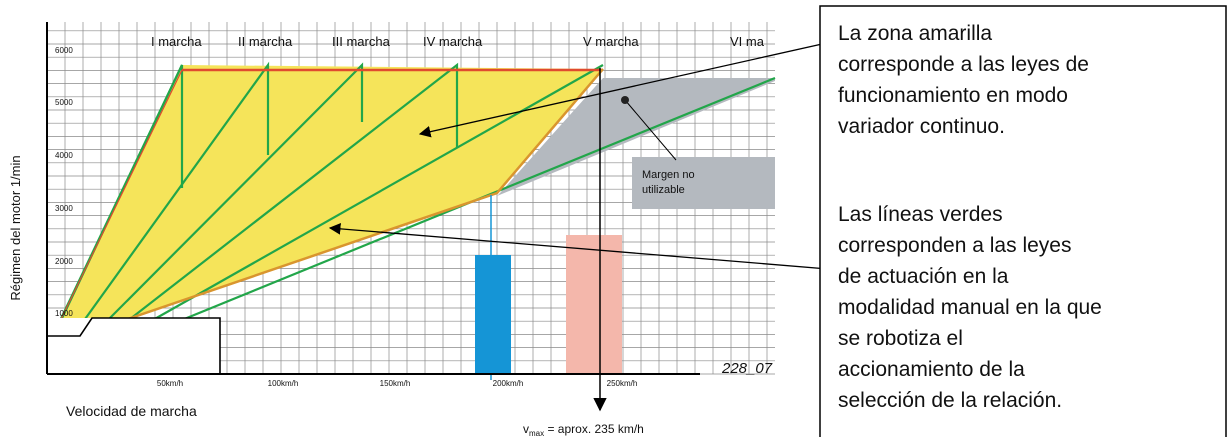 The width and height of the screenshot is (1228, 437). What do you see at coordinates (453, 41) in the screenshot?
I see `gear-label: IV marcha` at bounding box center [453, 41].